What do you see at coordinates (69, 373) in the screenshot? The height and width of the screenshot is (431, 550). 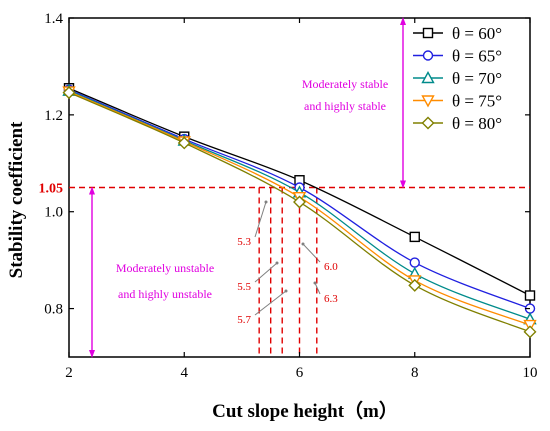 I see `x-tick-label: 2` at bounding box center [69, 373].